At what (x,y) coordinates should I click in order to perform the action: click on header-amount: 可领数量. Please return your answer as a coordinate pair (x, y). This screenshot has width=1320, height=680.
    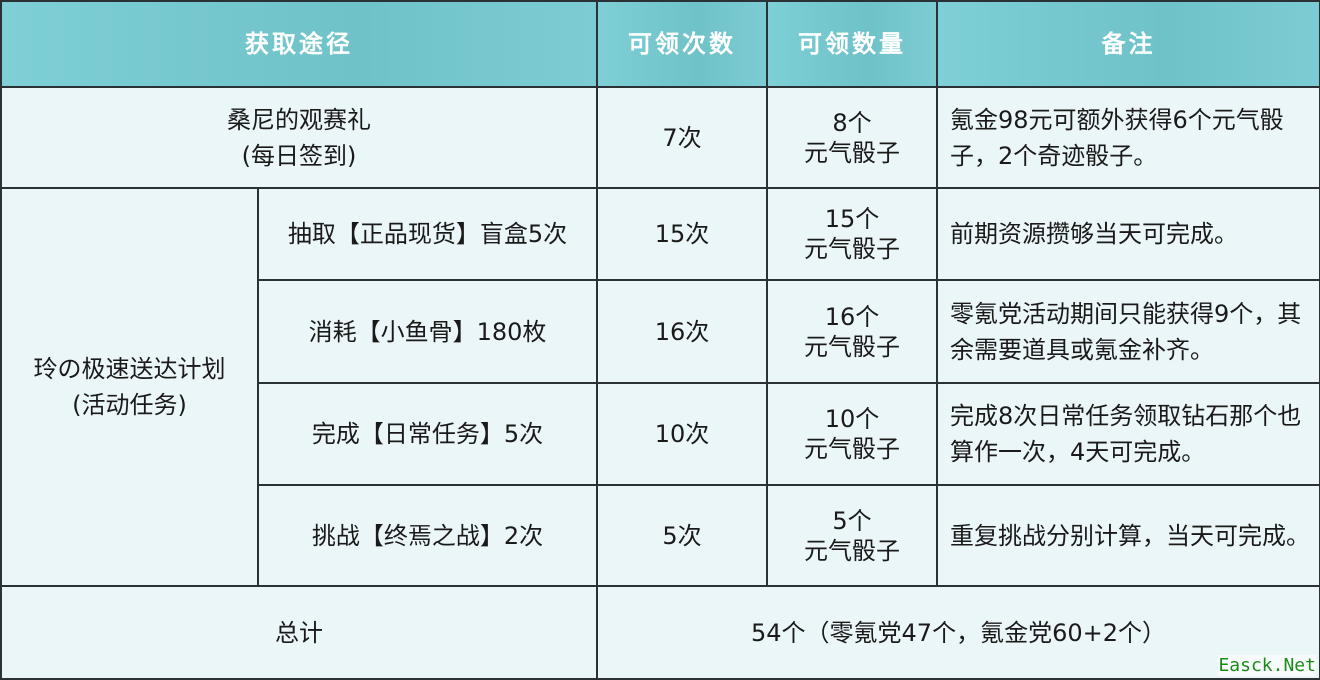
    Looking at the image, I should click on (852, 44).